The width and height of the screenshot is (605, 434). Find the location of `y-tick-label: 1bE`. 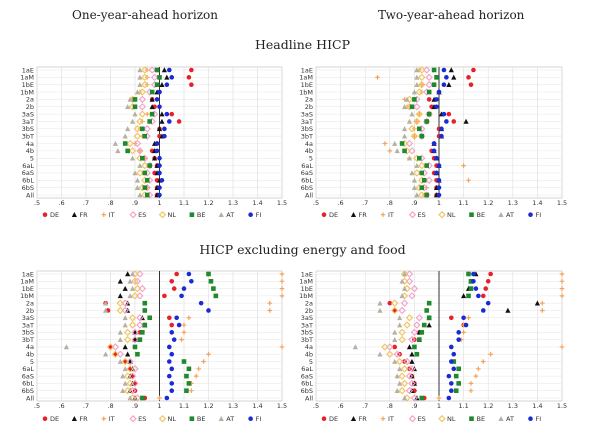

y-tick-label: 1bE is located at coordinates (307, 85).